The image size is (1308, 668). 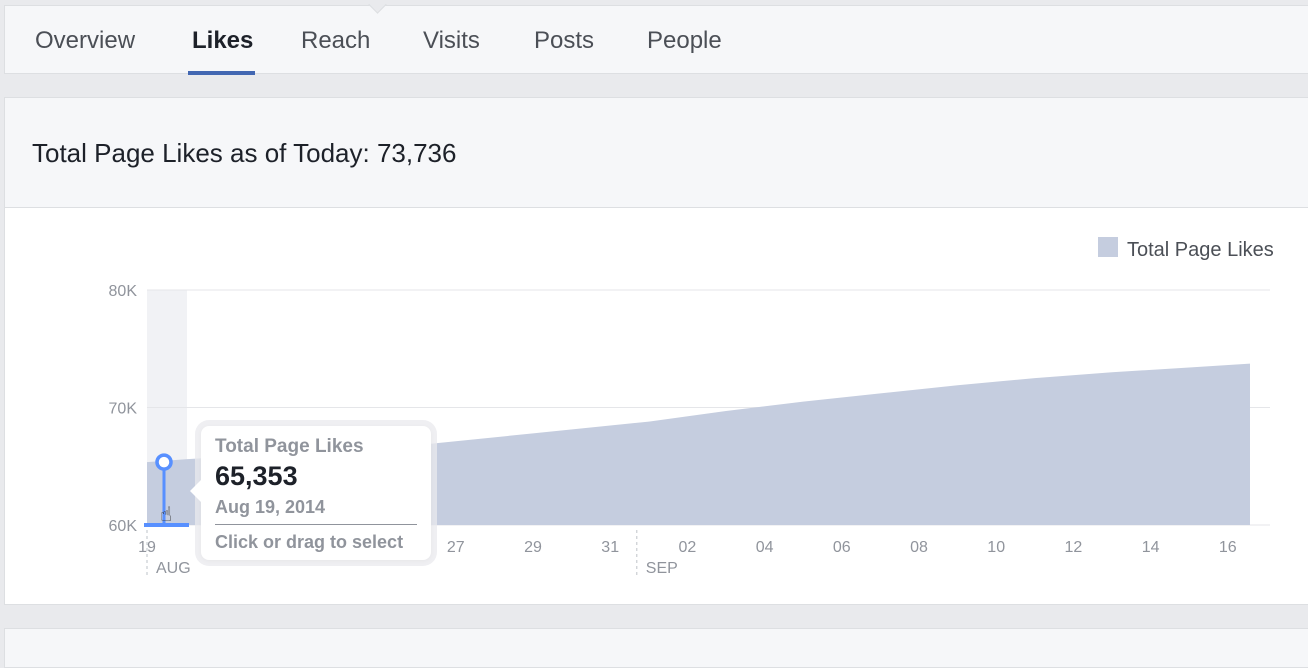 I want to click on tooltip-hint: Click or drag to select, so click(x=309, y=542).